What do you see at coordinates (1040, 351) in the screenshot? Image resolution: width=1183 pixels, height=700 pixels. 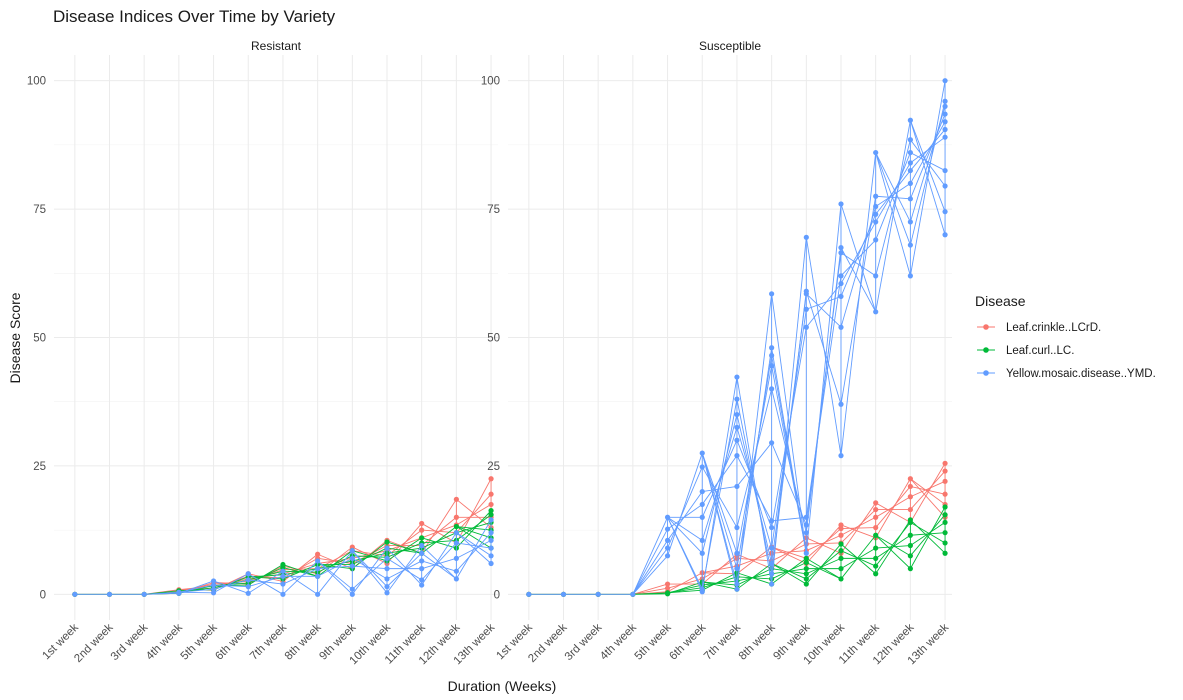 I see `legend-label: Leaf.curl..LC.` at bounding box center [1040, 351].